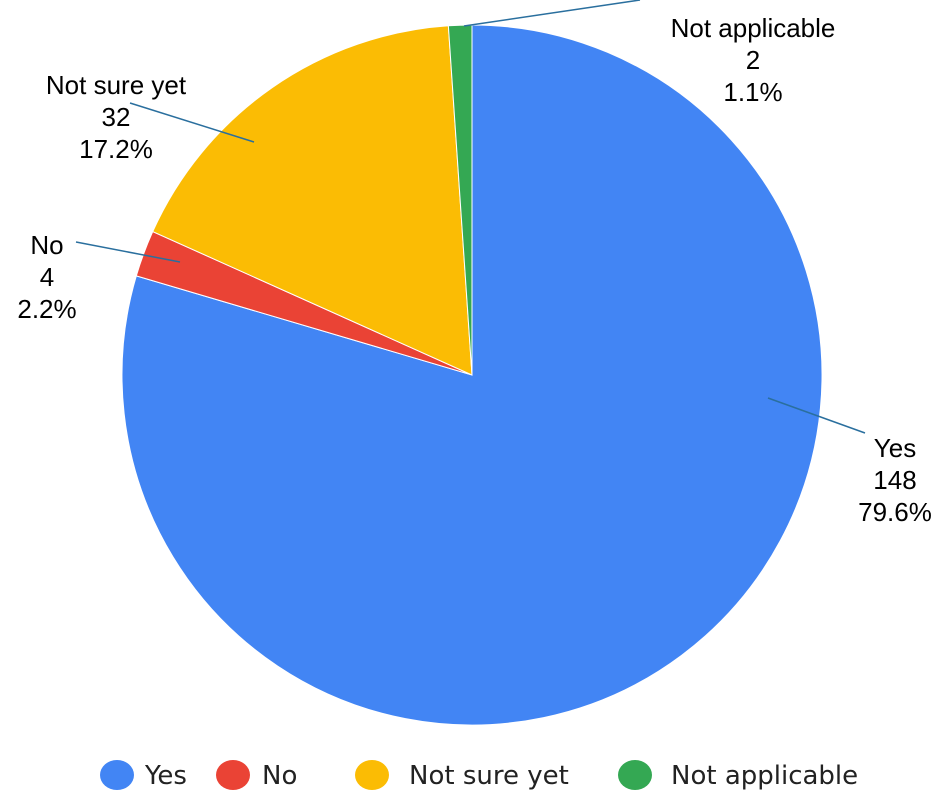 Image resolution: width=944 pixels, height=791 pixels. What do you see at coordinates (552, 13) in the screenshot?
I see `leader-line-not-applicable` at bounding box center [552, 13].